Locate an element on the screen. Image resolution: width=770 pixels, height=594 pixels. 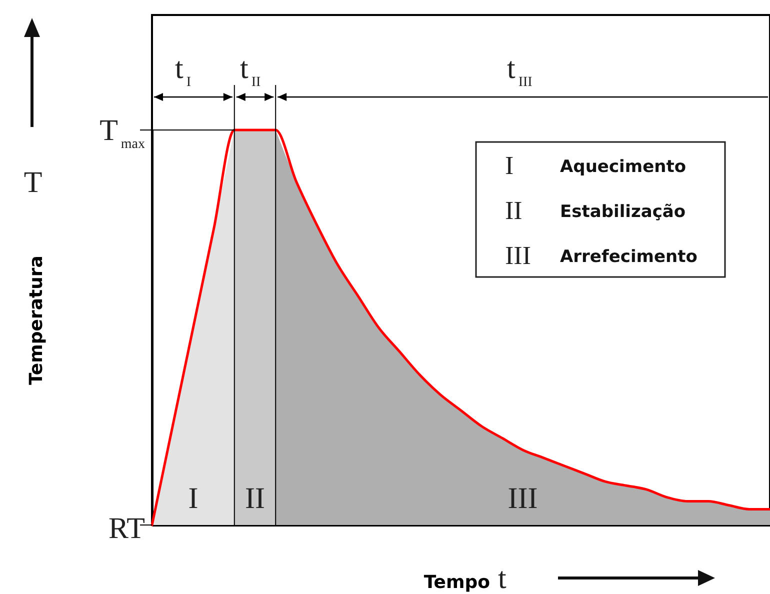
annotation: III Arrefecimento is located at coordinates (601, 255).